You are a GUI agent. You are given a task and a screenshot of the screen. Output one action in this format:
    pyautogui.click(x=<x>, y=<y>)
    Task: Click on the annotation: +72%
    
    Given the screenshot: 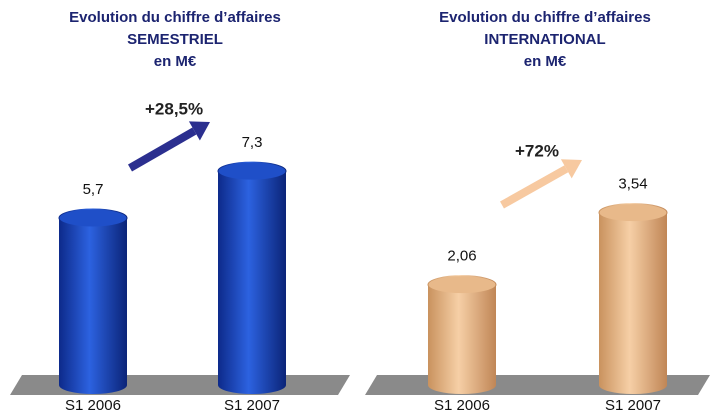 What is the action you would take?
    pyautogui.click(x=537, y=150)
    